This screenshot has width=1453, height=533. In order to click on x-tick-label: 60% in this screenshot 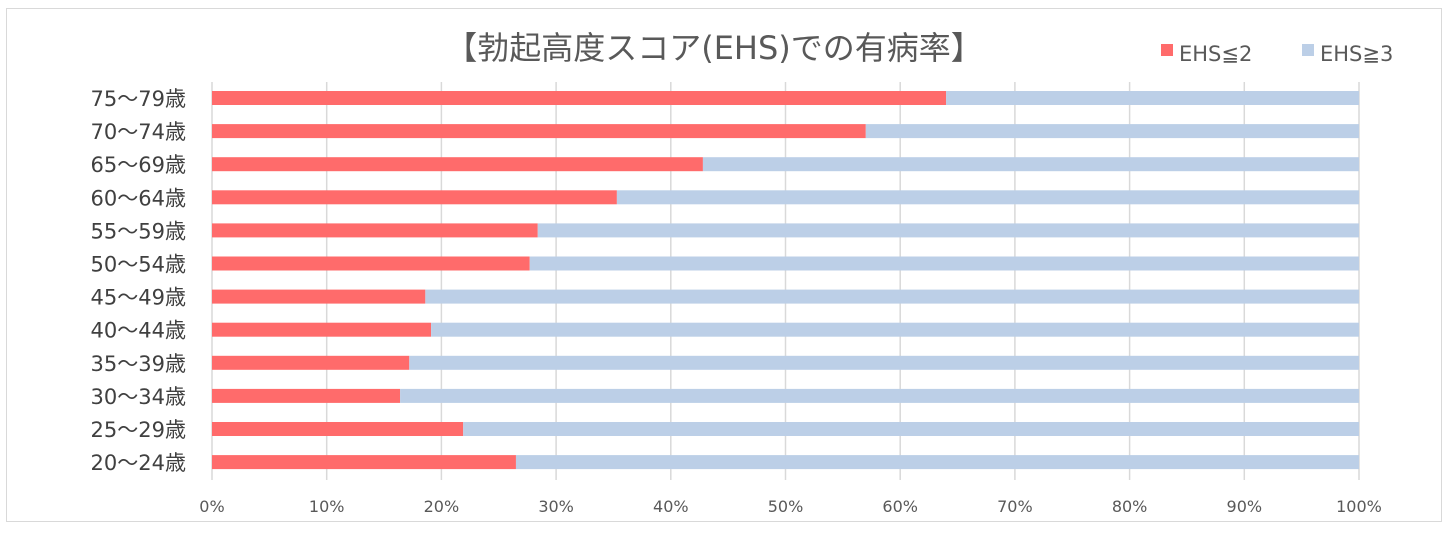, I will do `click(900, 506)`.